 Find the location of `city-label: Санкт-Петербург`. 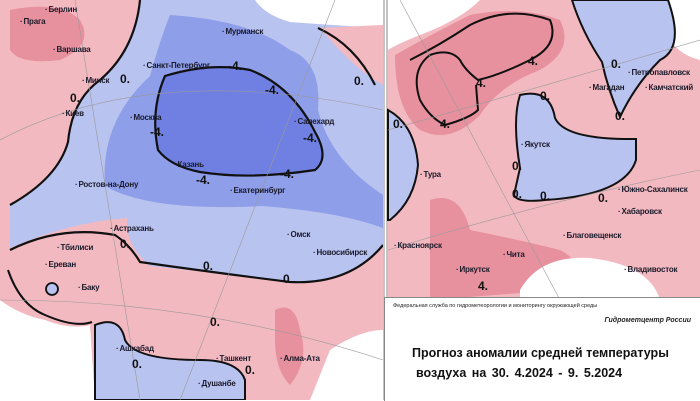

city-label: Санкт-Петербург is located at coordinates (176, 65).